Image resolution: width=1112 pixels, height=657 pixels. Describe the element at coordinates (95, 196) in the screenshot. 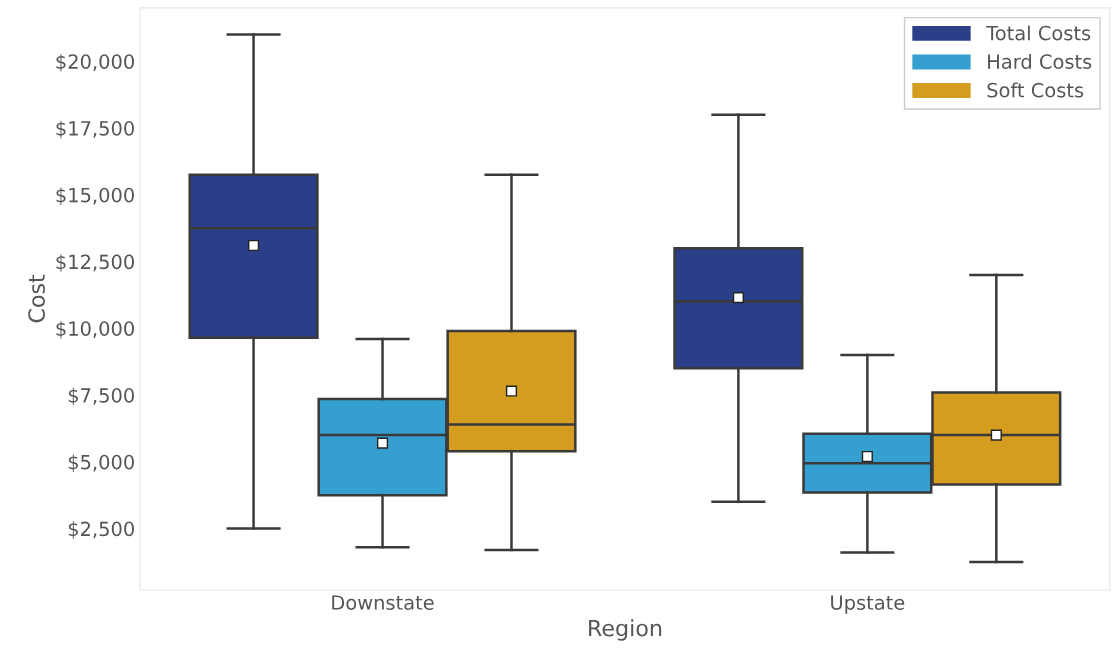

I see `y-tick-label: $15,000` at that location.